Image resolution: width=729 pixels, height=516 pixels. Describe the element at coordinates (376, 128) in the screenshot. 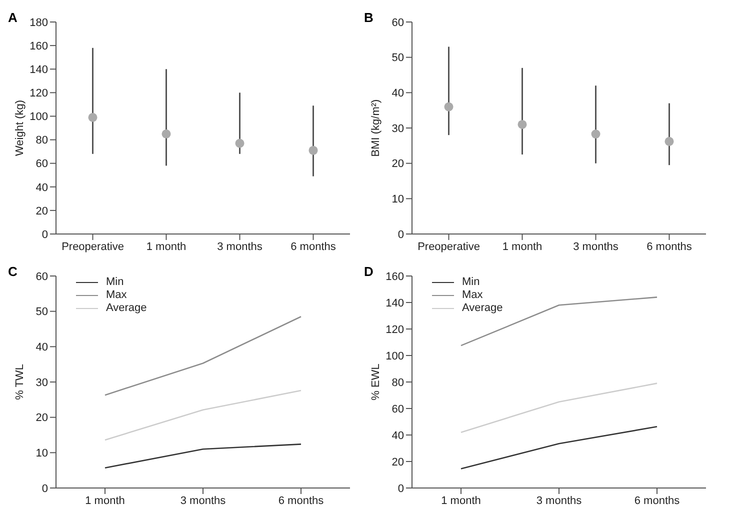

I see `y-axis-title: BMI (kg/m²)` at that location.